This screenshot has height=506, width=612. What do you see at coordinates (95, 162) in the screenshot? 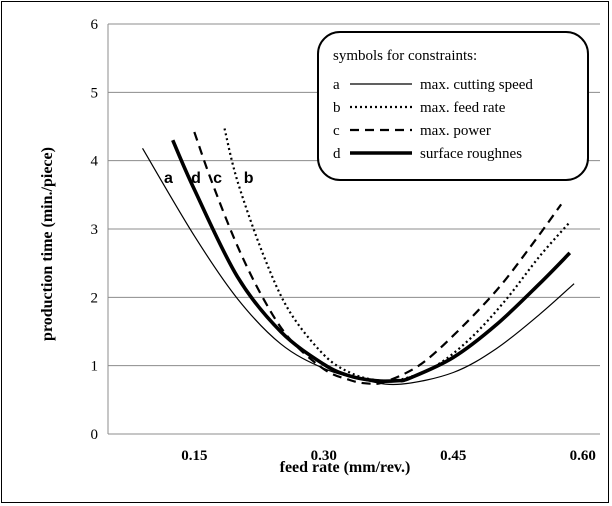
I see `y-tick-label: 4` at bounding box center [95, 162].